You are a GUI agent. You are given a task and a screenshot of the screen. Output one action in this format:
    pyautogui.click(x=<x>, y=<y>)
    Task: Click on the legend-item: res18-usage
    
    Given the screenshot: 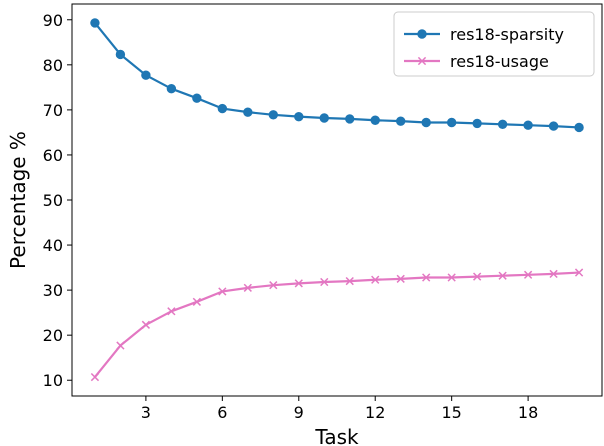 What is the action you would take?
    pyautogui.click(x=476, y=61)
    